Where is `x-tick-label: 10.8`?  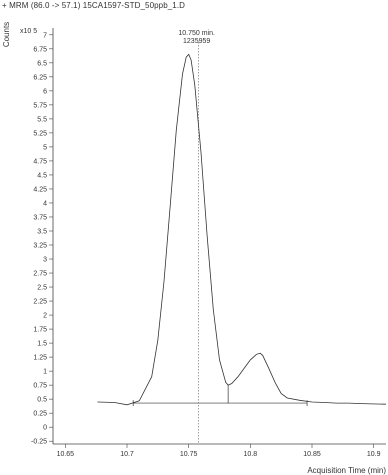
x-tick-label: 10.8 is located at coordinates (251, 454).